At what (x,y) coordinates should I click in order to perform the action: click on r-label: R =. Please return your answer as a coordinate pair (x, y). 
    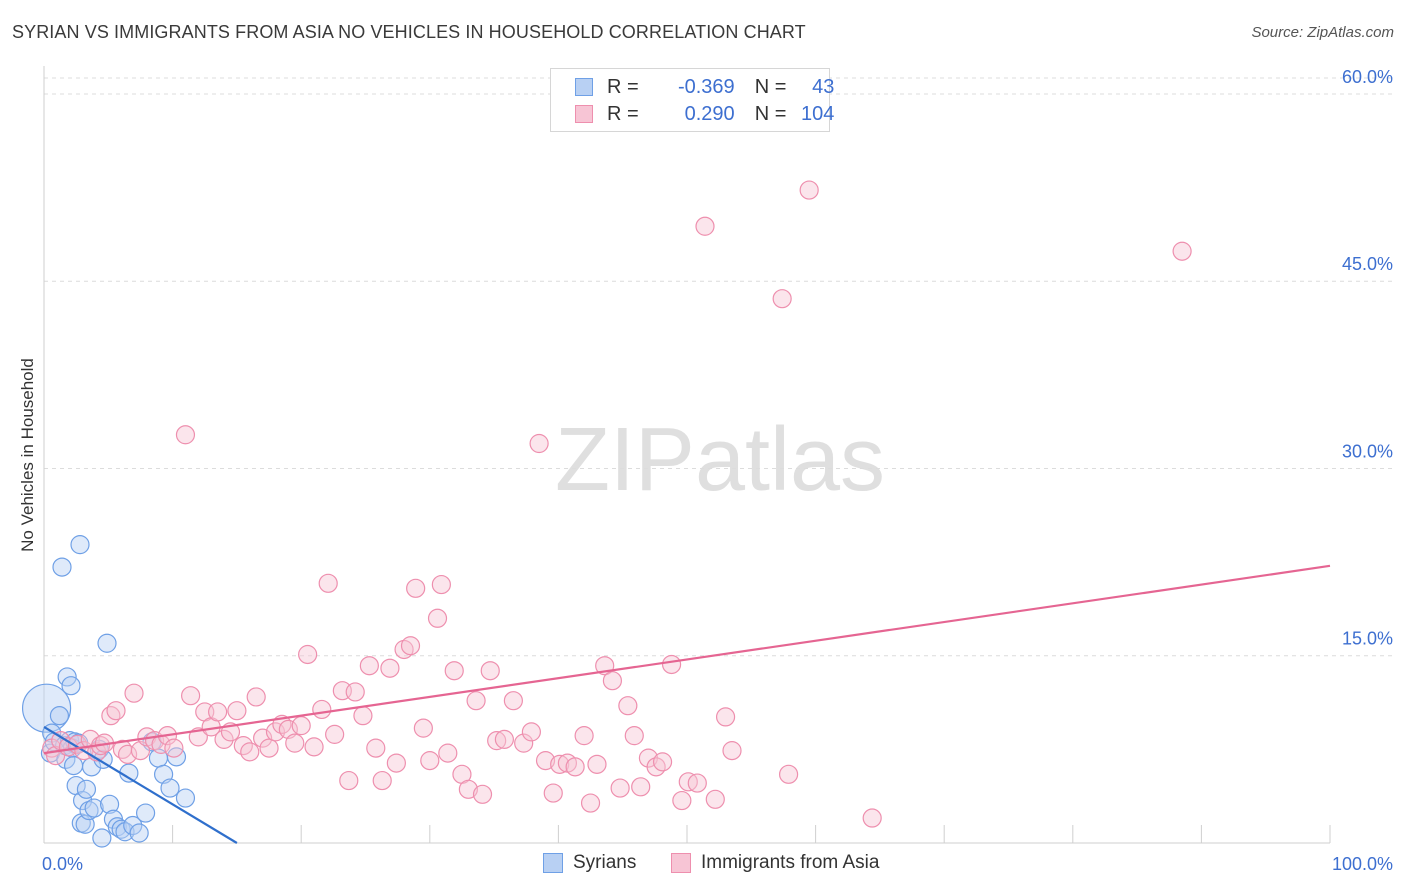
    Looking at the image, I should click on (623, 113).